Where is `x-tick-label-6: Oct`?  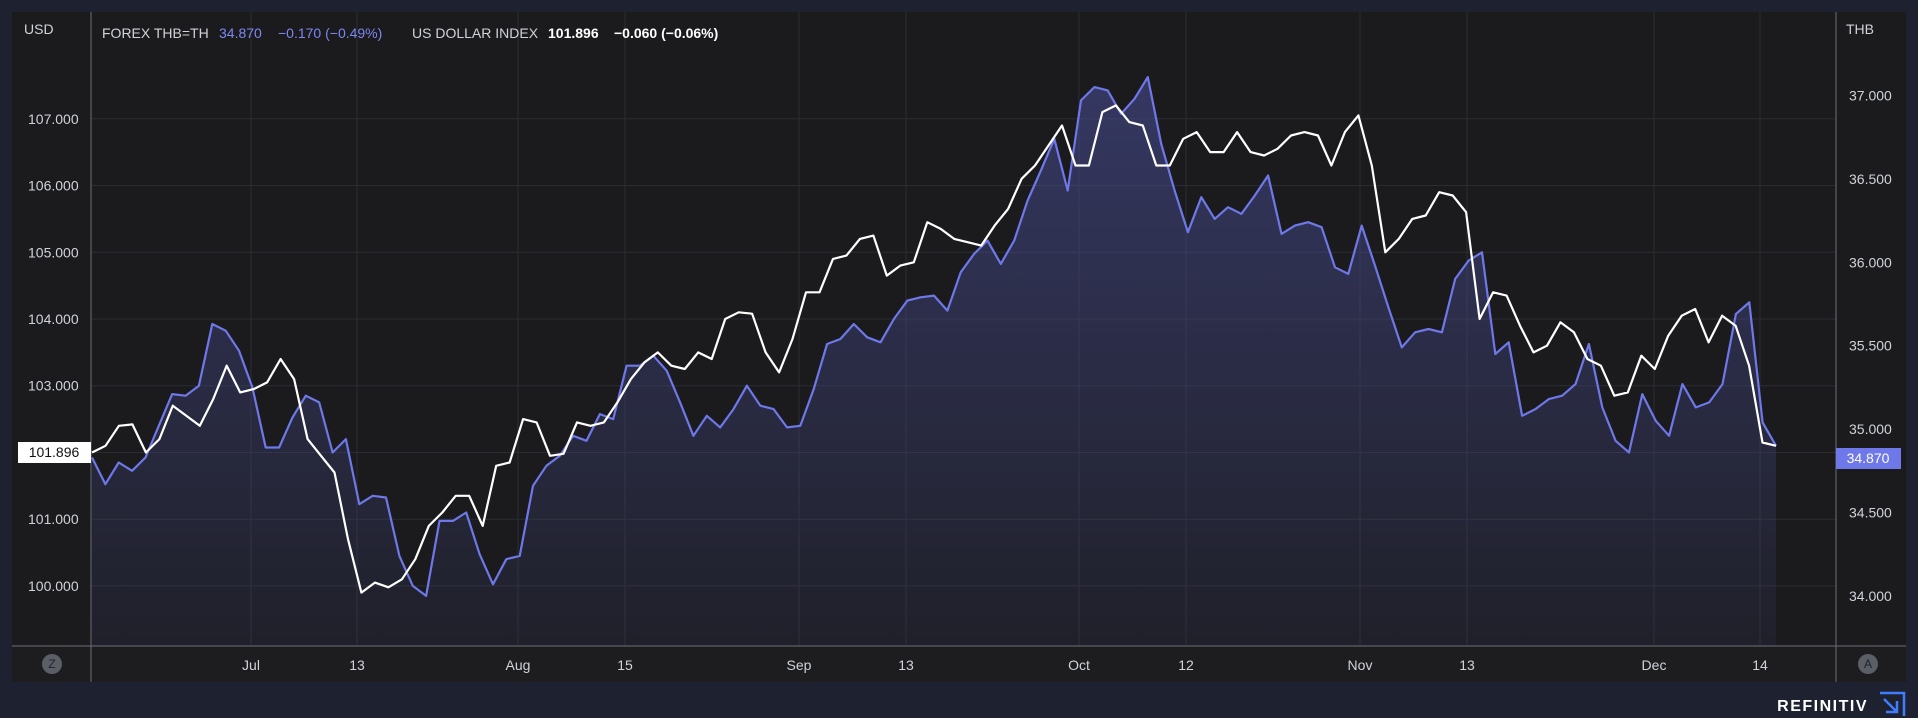
x-tick-label-6: Oct is located at coordinates (1079, 665).